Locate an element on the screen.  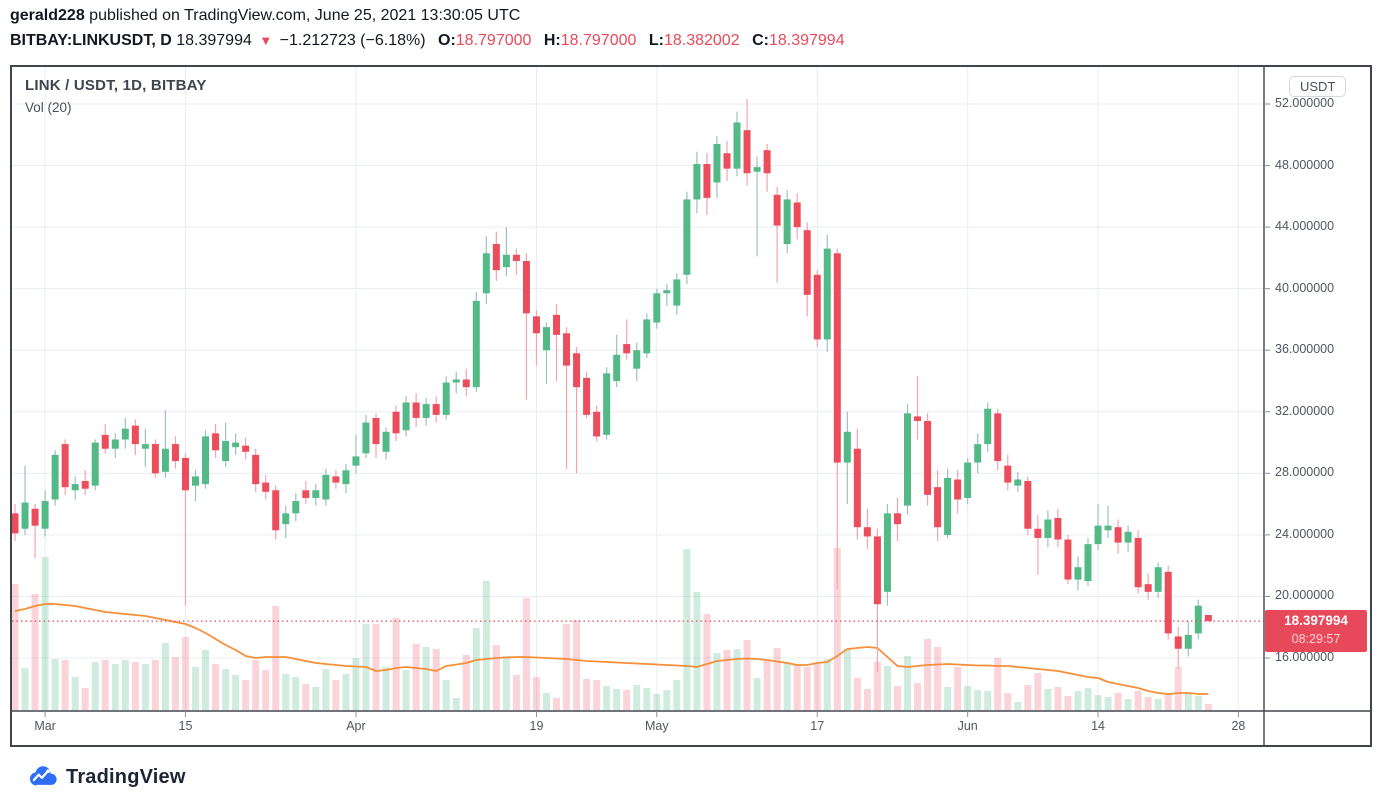
tradingview-logo-icon is located at coordinates (43, 777).